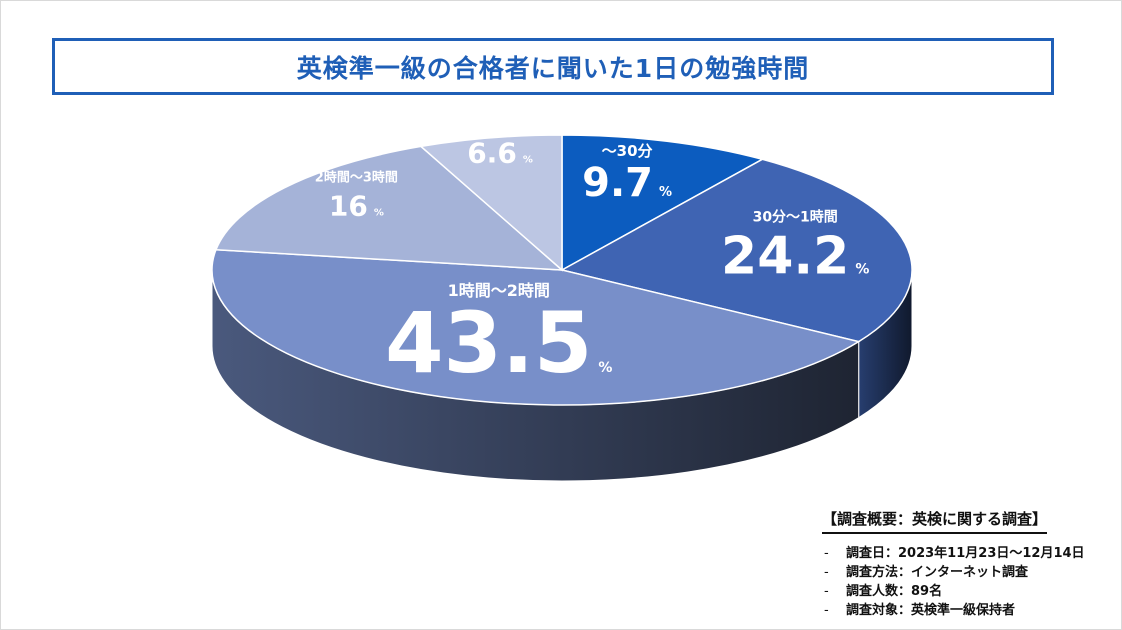 Image resolution: width=1122 pixels, height=630 pixels. What do you see at coordinates (627, 151) in the screenshot?
I see `slice-label: ～30分` at bounding box center [627, 151].